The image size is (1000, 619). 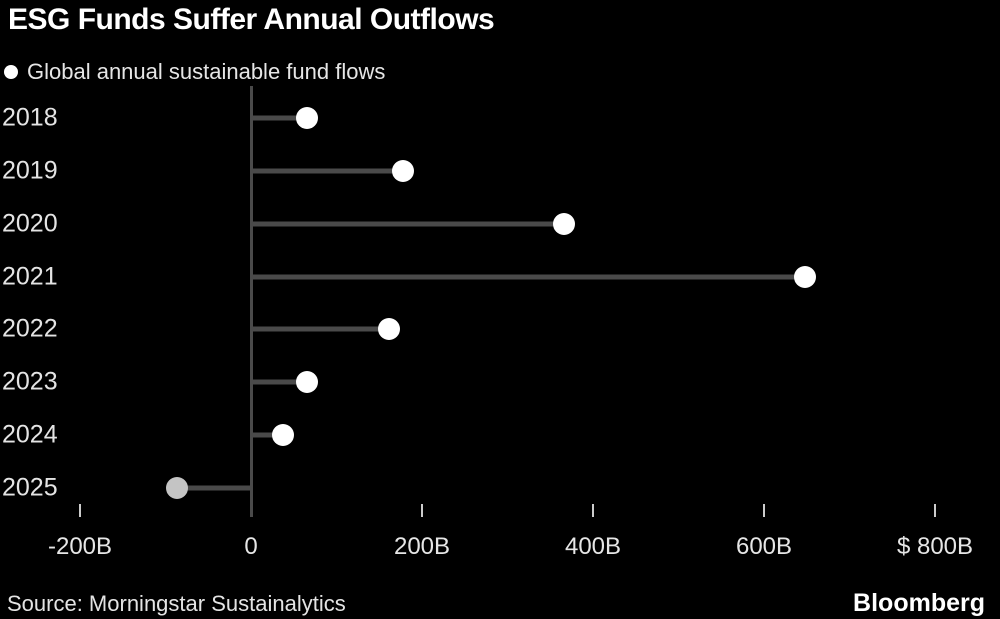 What do you see at coordinates (593, 546) in the screenshot?
I see `x-axis-tick-label: 400B` at bounding box center [593, 546].